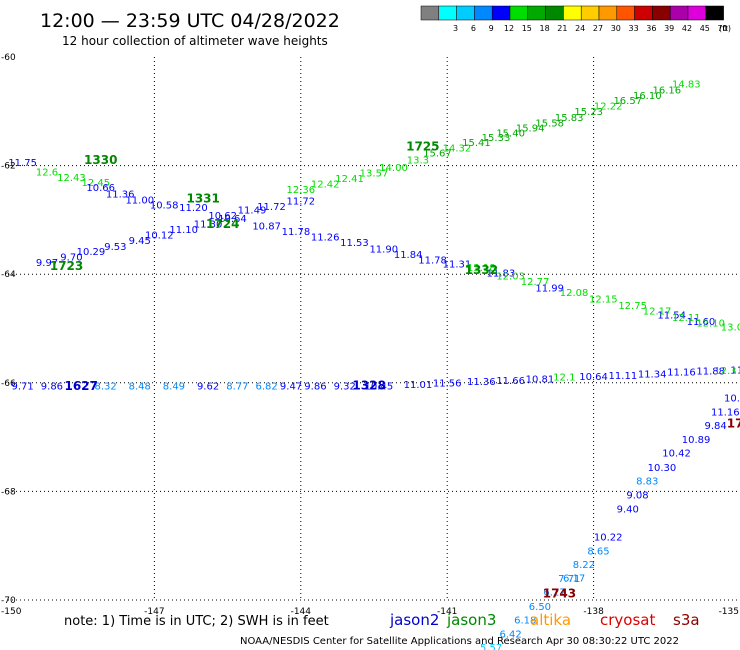  What do you see at coordinates (457, 265) in the screenshot?
I see `wave-height-value: 11.31` at bounding box center [457, 265].